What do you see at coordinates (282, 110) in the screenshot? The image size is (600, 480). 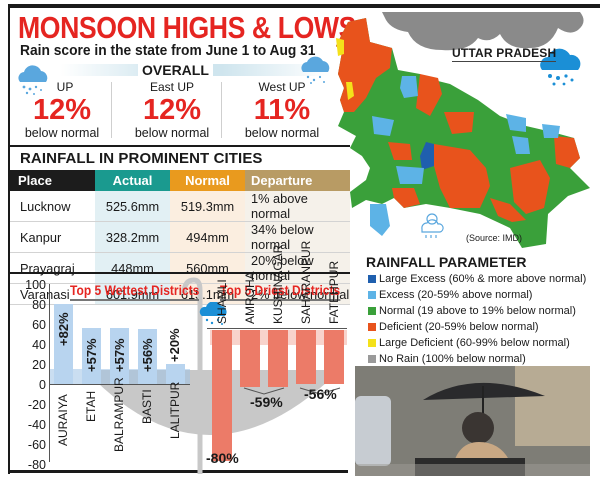 I see `stat-value: 11%` at bounding box center [282, 110].